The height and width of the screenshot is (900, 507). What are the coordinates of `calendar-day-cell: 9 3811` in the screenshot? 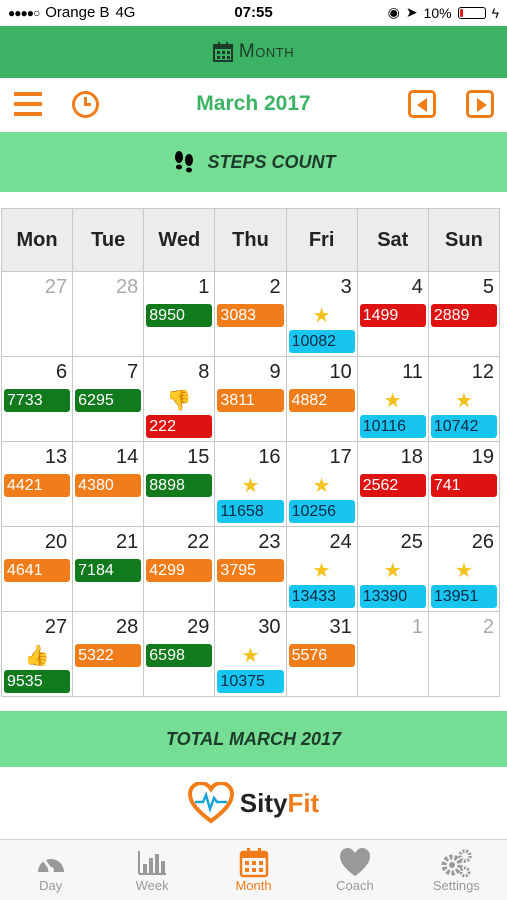 It's located at (250, 399).